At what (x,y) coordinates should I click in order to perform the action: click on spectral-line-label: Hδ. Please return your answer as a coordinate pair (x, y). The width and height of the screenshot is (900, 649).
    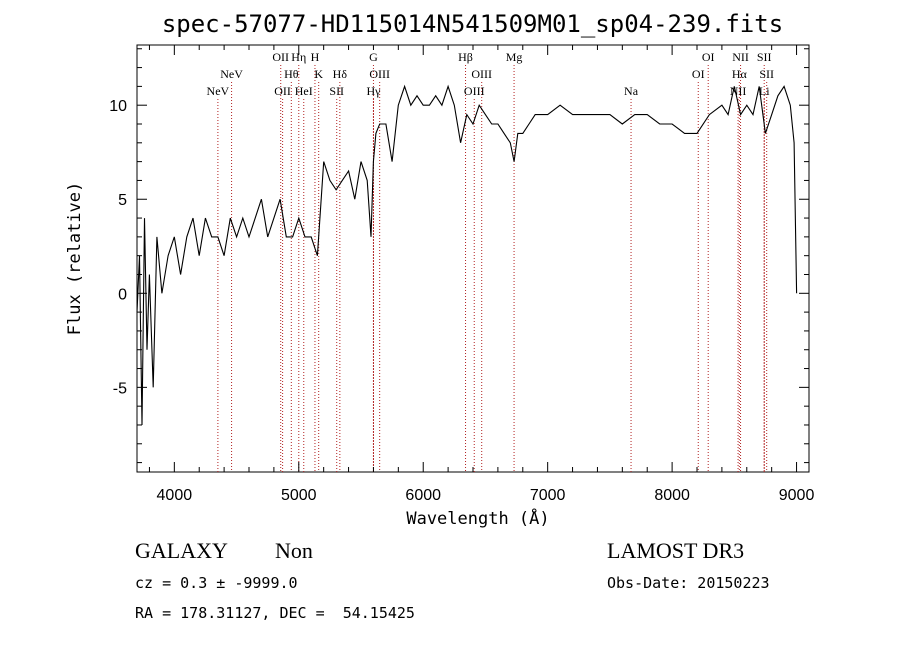
    Looking at the image, I should click on (340, 74).